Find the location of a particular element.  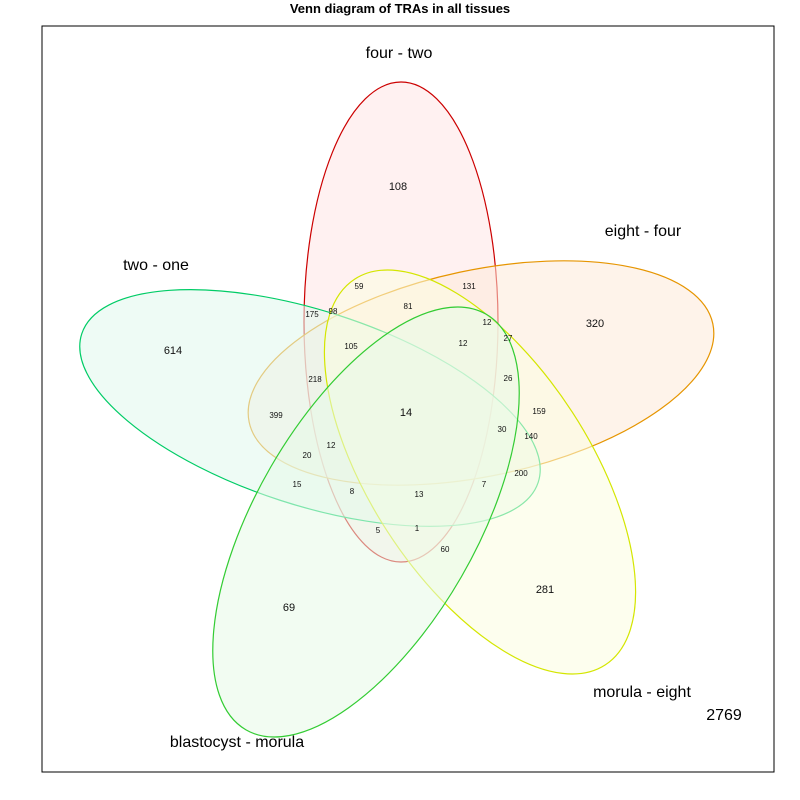

region-count: 108 is located at coordinates (398, 187).